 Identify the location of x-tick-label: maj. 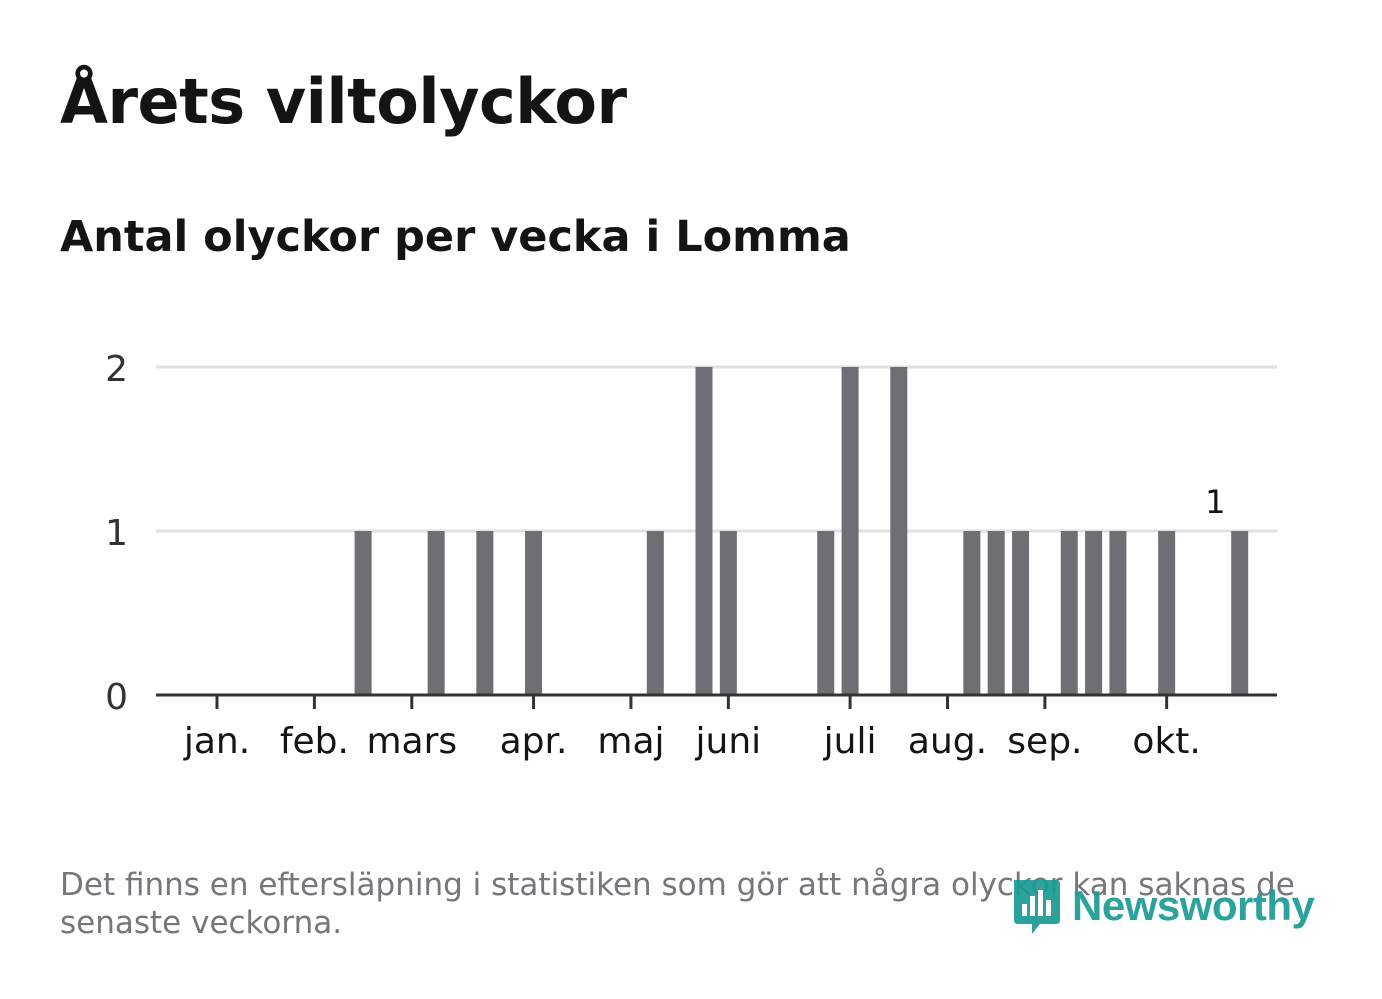
(630, 741).